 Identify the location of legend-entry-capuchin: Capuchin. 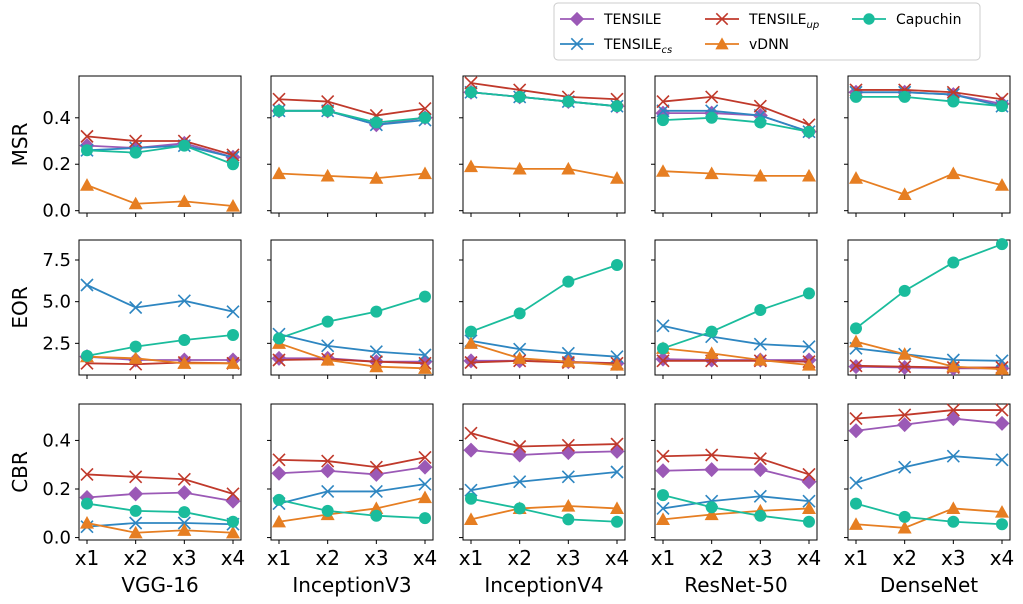
(906, 20).